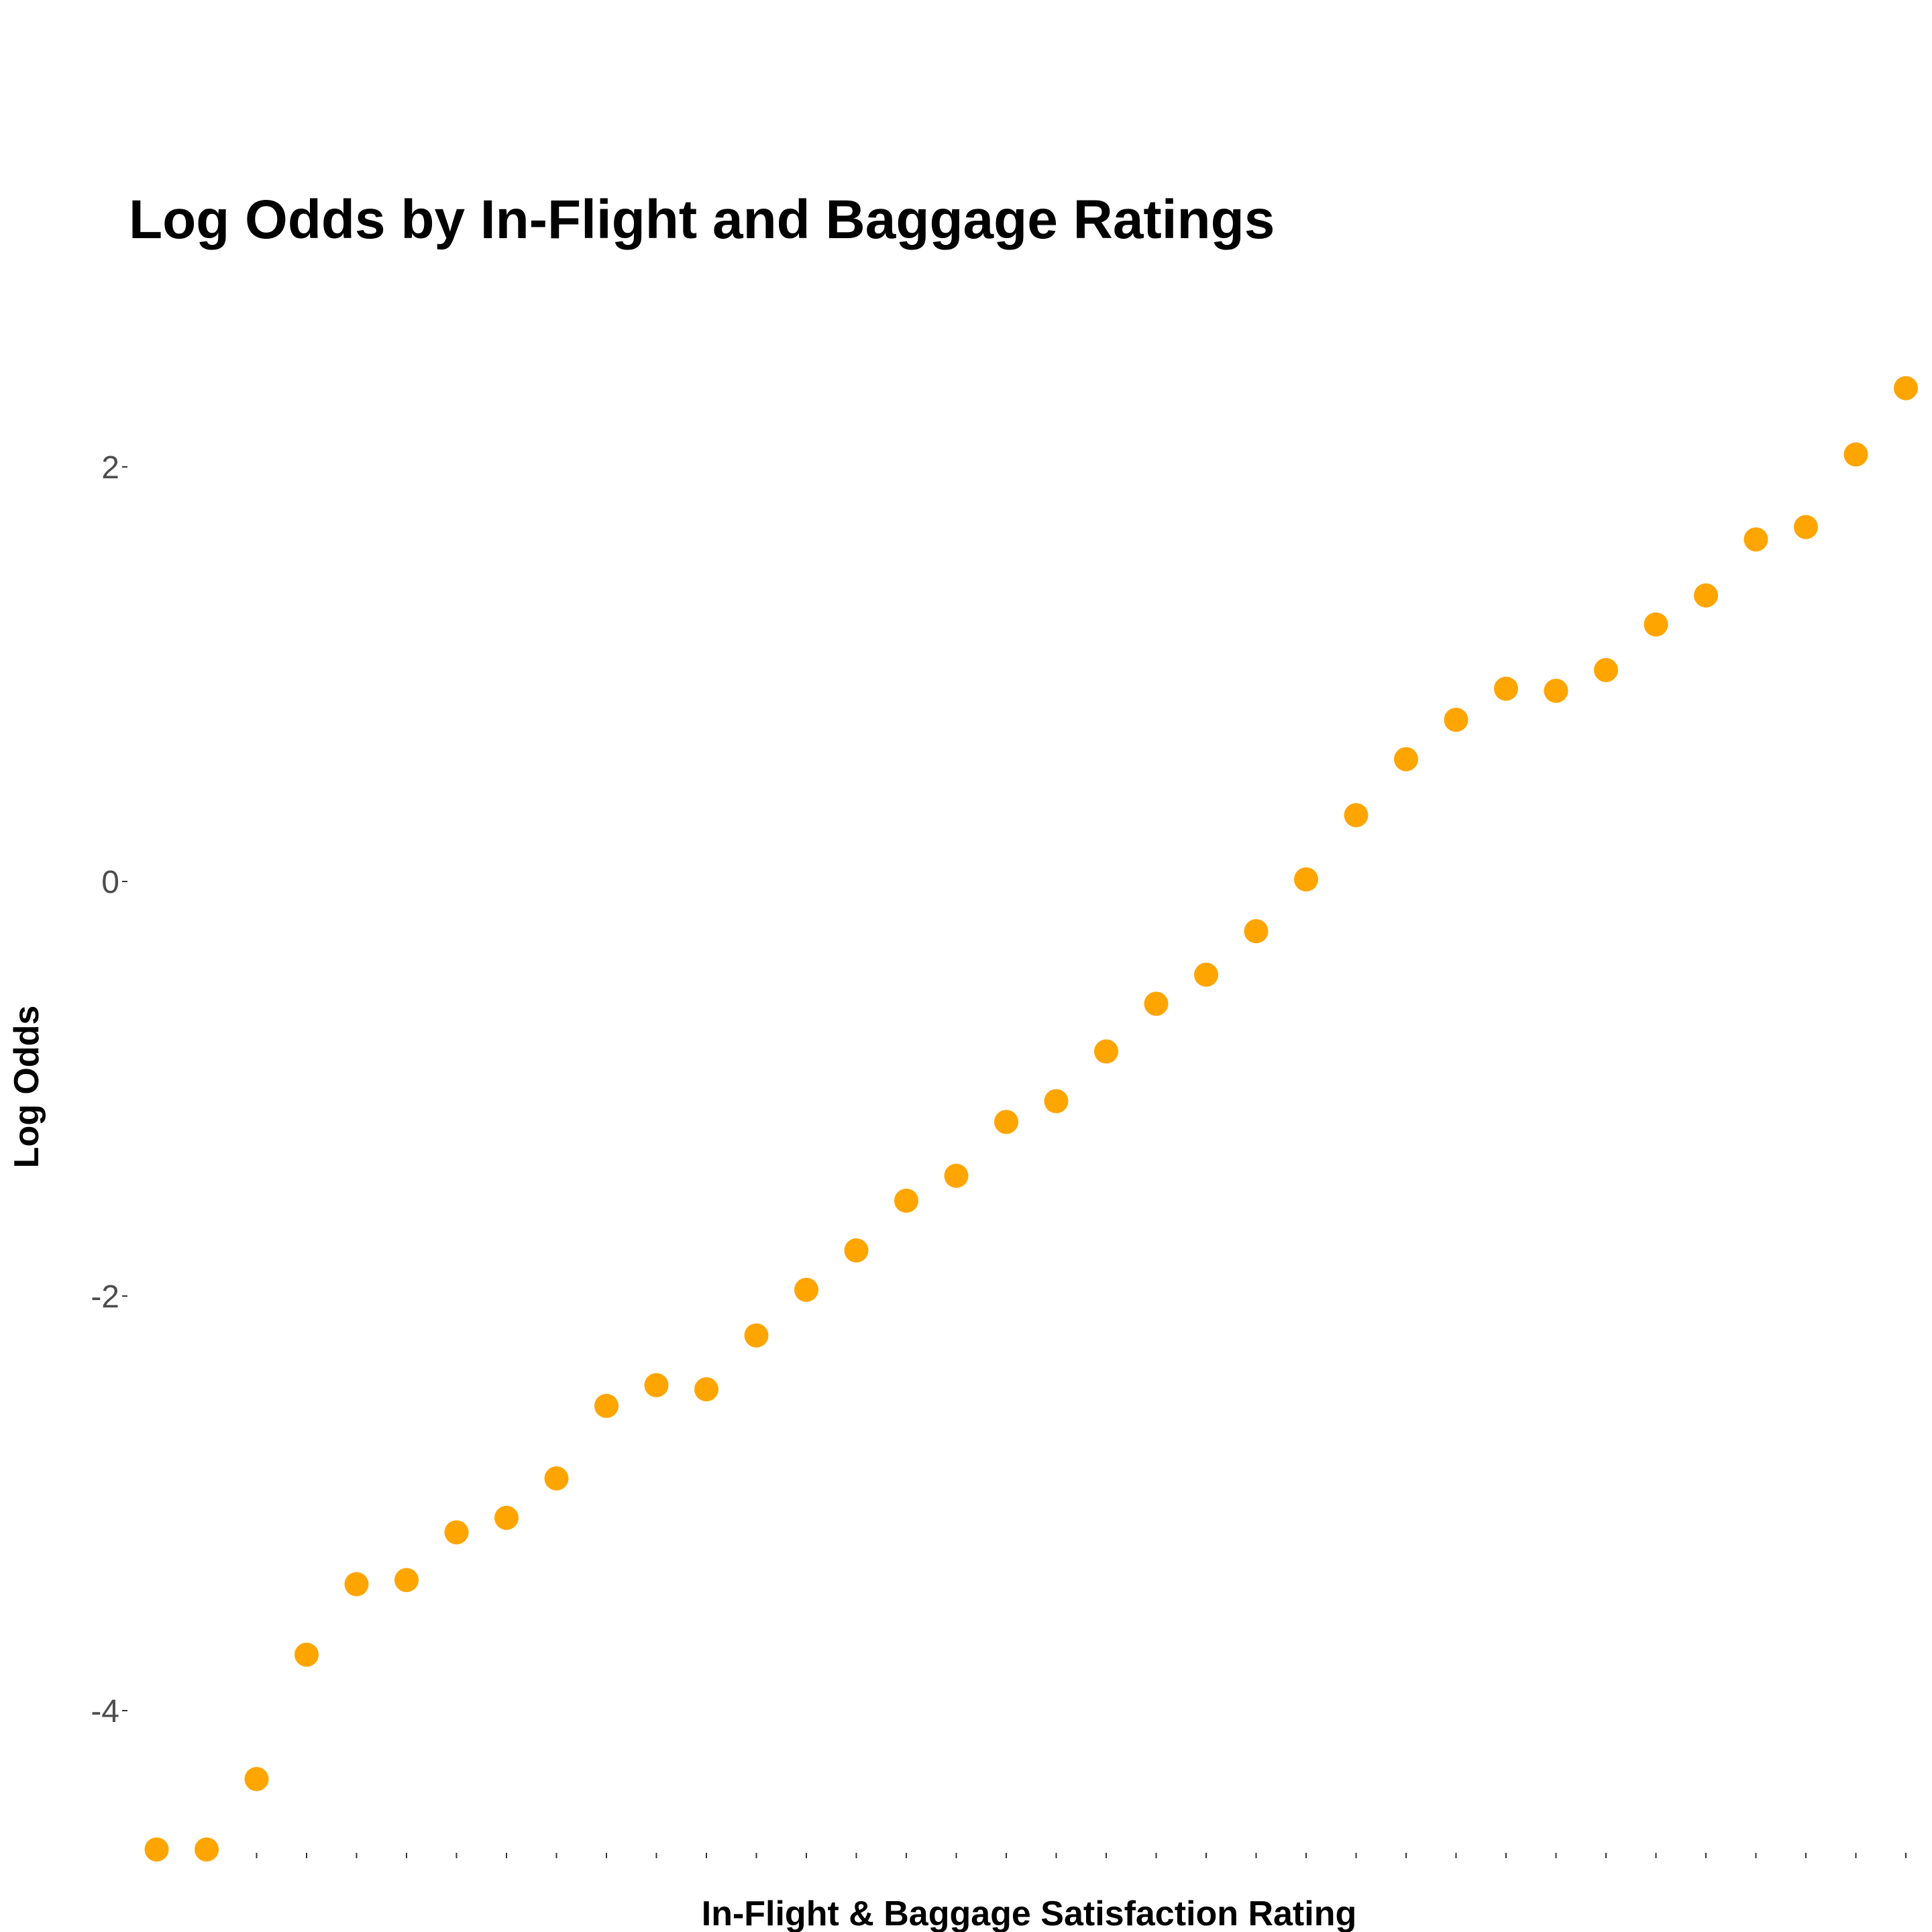 Image resolution: width=1932 pixels, height=1932 pixels. I want to click on y-tick-label: -2, so click(105, 1297).